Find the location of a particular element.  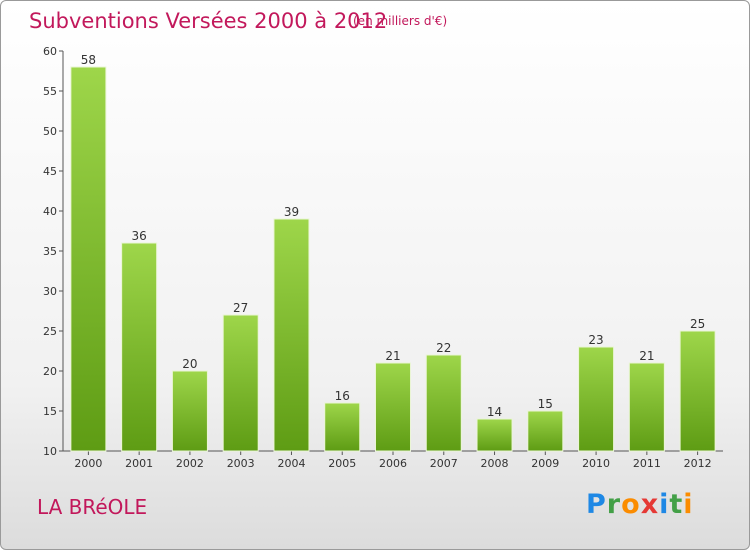

bar-2006 is located at coordinates (393, 407).